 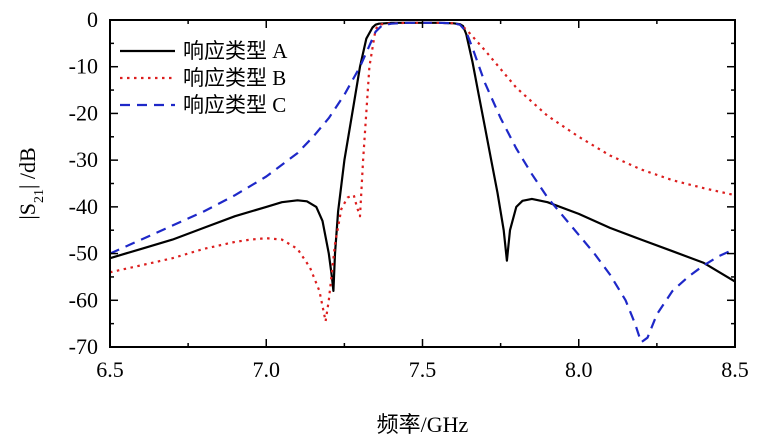 I want to click on legend-label-1: 响应类型 A, so click(x=235, y=51).